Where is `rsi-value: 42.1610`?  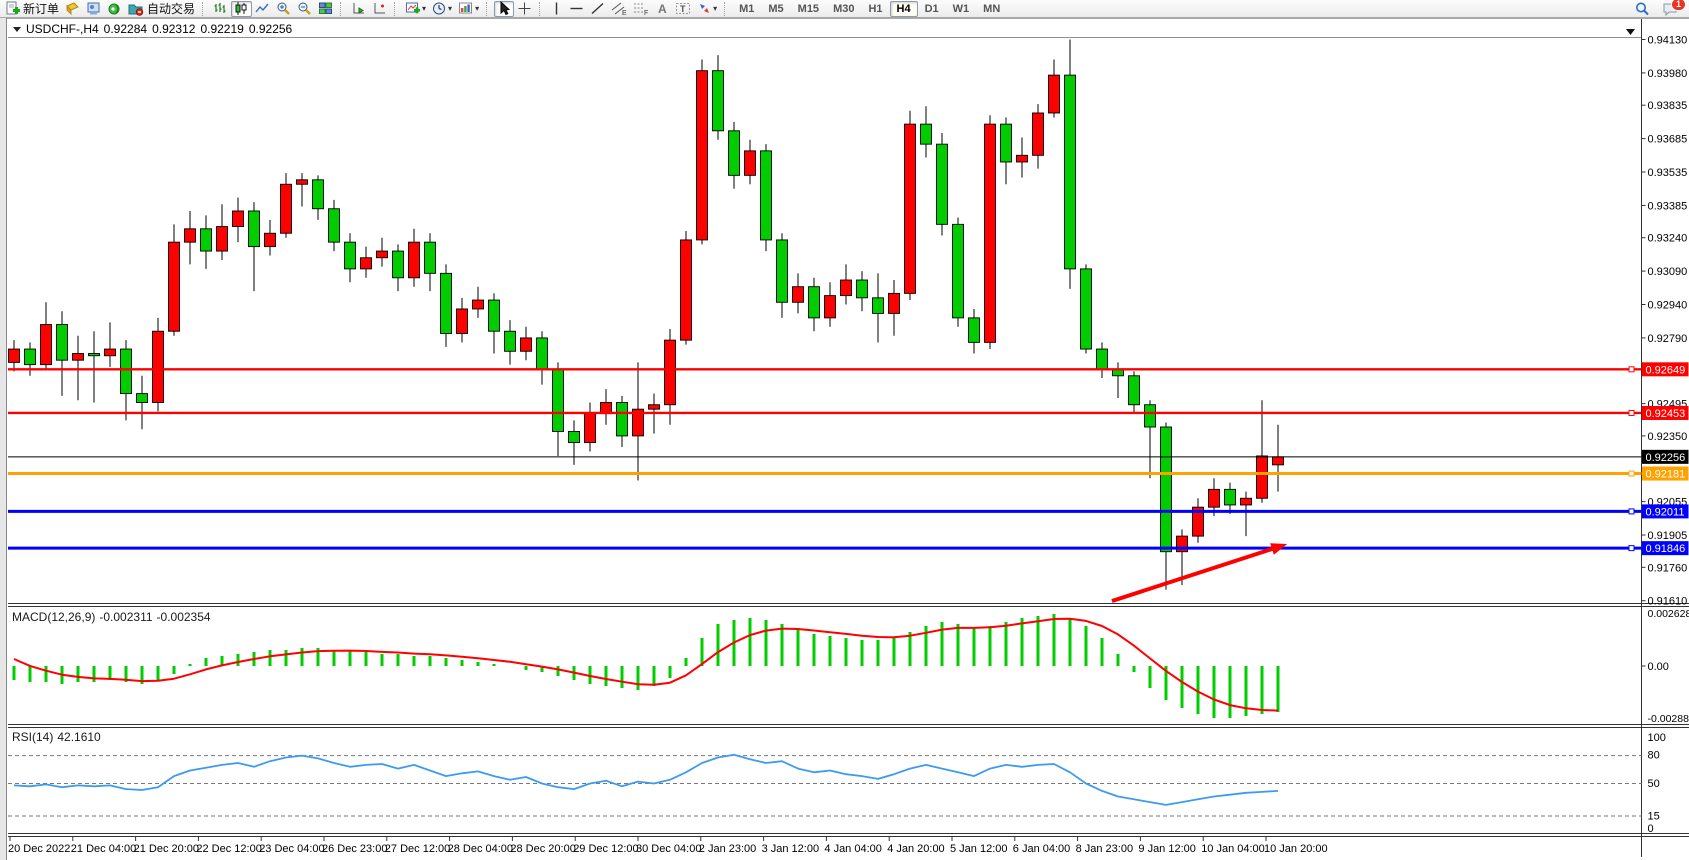
rsi-value: 42.1610 is located at coordinates (79, 737).